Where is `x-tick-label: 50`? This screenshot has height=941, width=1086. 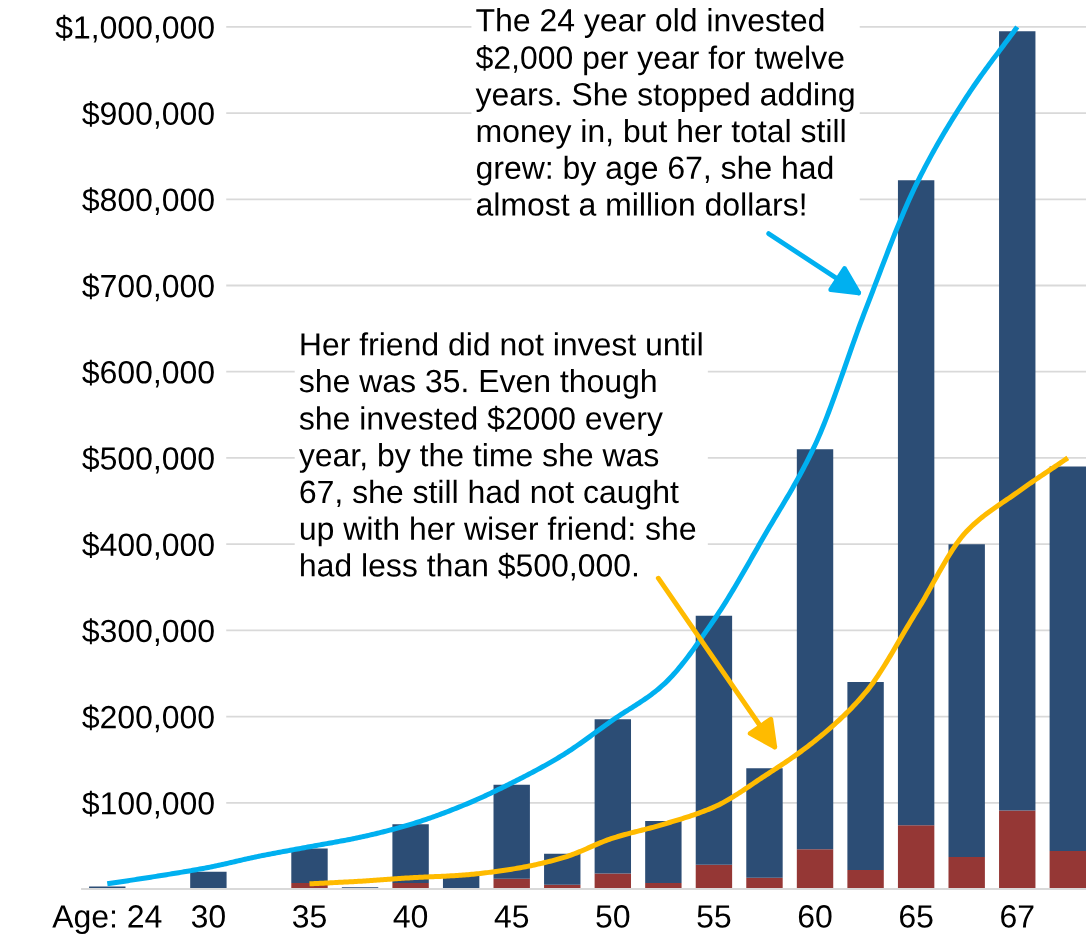
x-tick-label: 50 is located at coordinates (613, 916).